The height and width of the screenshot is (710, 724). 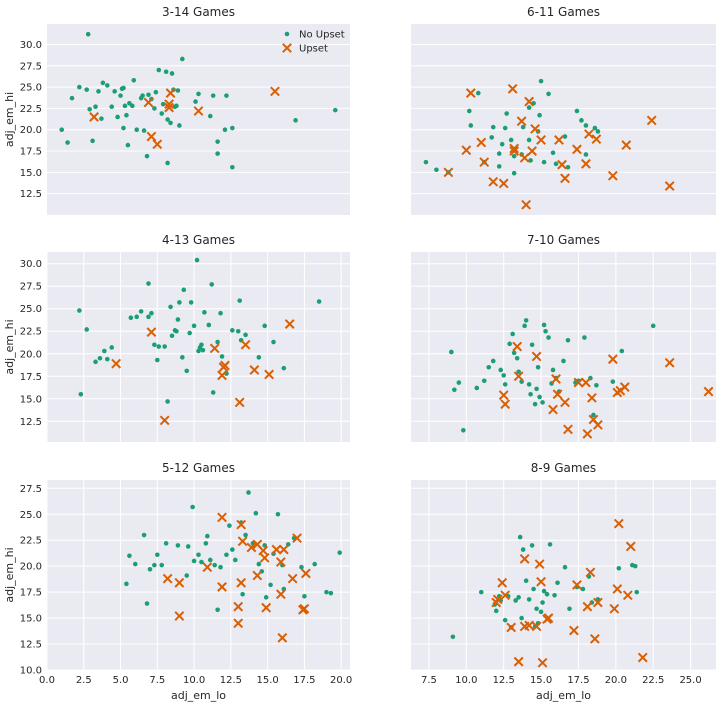 I want to click on y-tick-label: 15.0, so click(x=31, y=619).